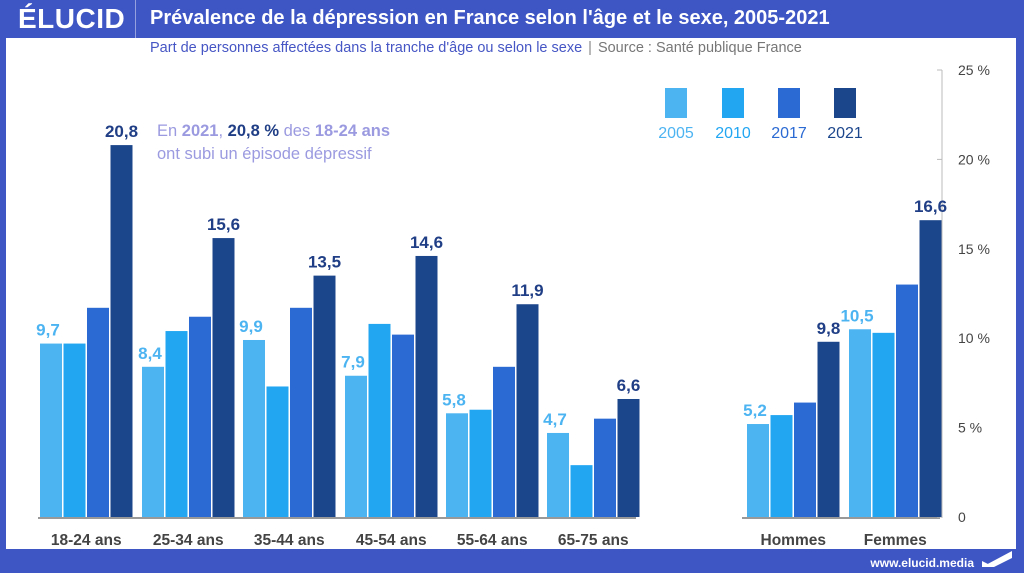 Image resolution: width=1024 pixels, height=573 pixels. Describe the element at coordinates (970, 428) in the screenshot. I see `y-tick-label: 5 %` at that location.